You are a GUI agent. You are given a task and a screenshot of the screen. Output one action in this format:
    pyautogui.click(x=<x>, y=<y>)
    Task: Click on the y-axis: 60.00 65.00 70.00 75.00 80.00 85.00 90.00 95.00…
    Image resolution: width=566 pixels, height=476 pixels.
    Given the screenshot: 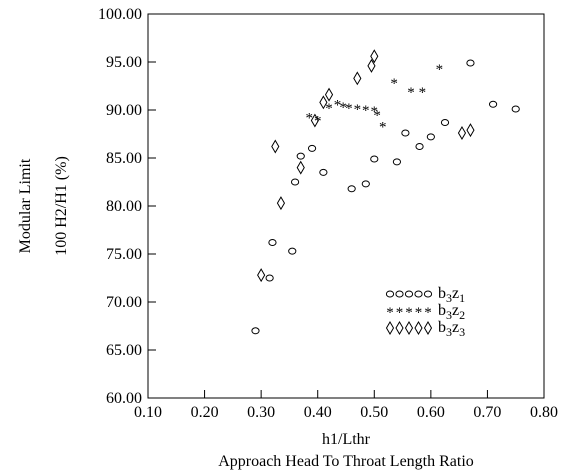 What is the action you would take?
    pyautogui.click(x=127, y=206)
    